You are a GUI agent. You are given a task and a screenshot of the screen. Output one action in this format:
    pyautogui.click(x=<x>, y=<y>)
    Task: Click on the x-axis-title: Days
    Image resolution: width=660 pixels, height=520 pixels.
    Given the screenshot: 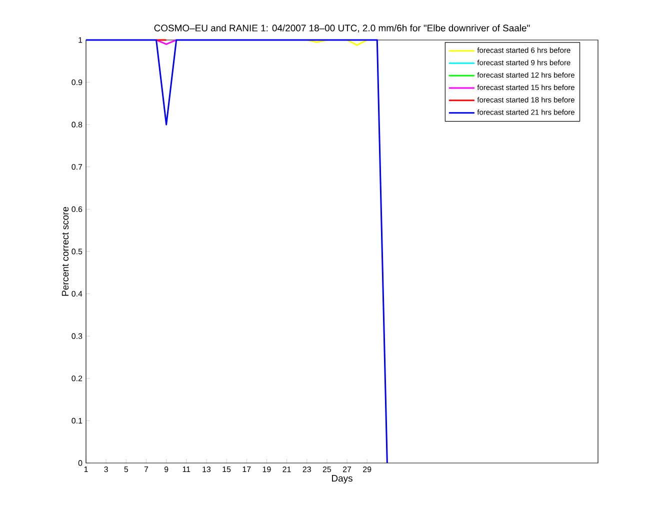 What is the action you would take?
    pyautogui.click(x=342, y=479)
    